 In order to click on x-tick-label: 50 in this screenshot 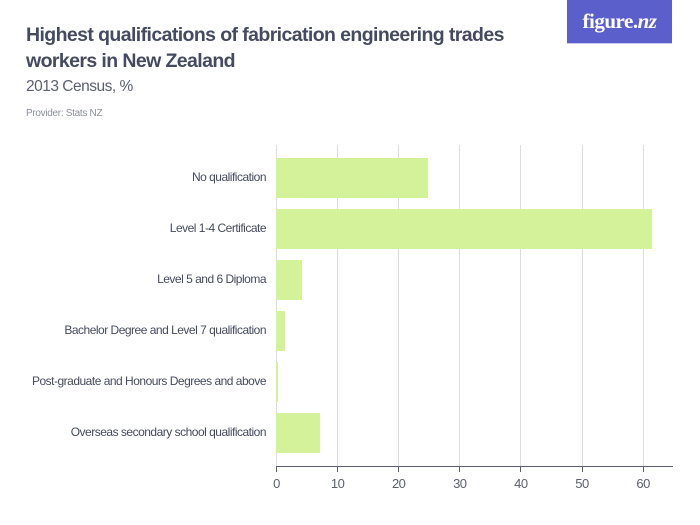, I will do `click(582, 483)`.